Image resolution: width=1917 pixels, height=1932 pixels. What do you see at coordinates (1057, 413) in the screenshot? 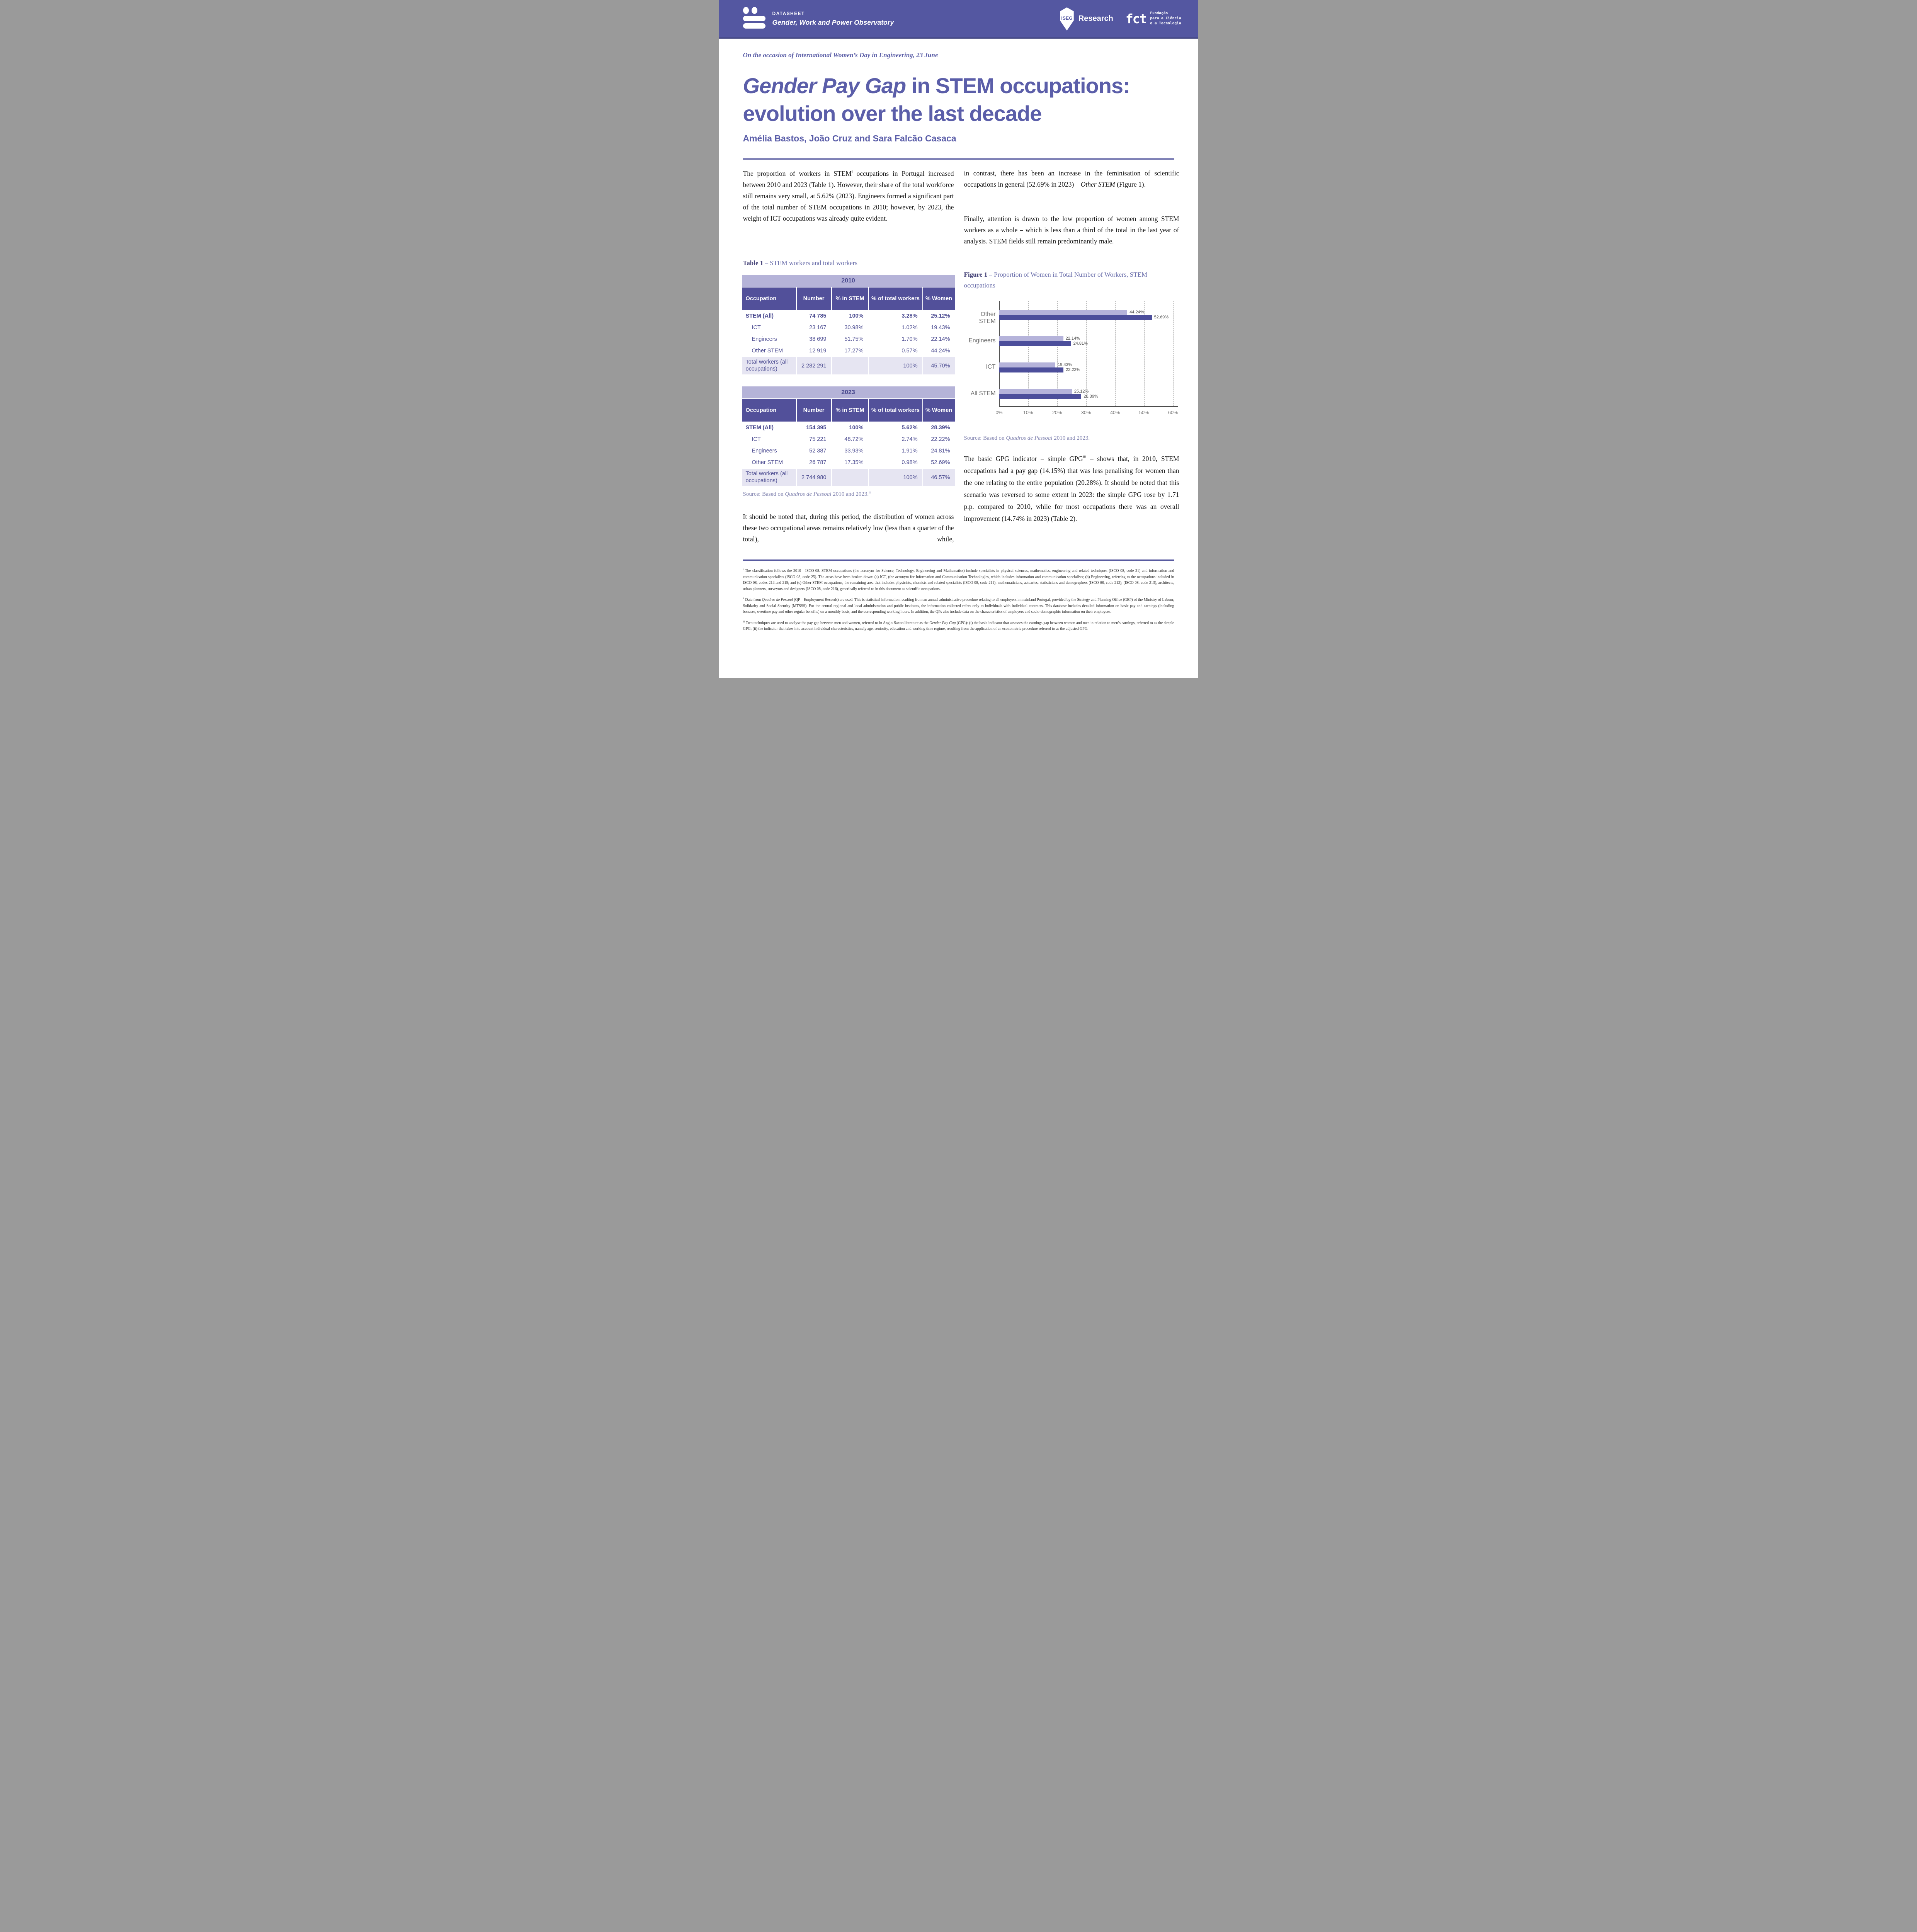
I see `x-tick-label: 20%` at bounding box center [1057, 413].